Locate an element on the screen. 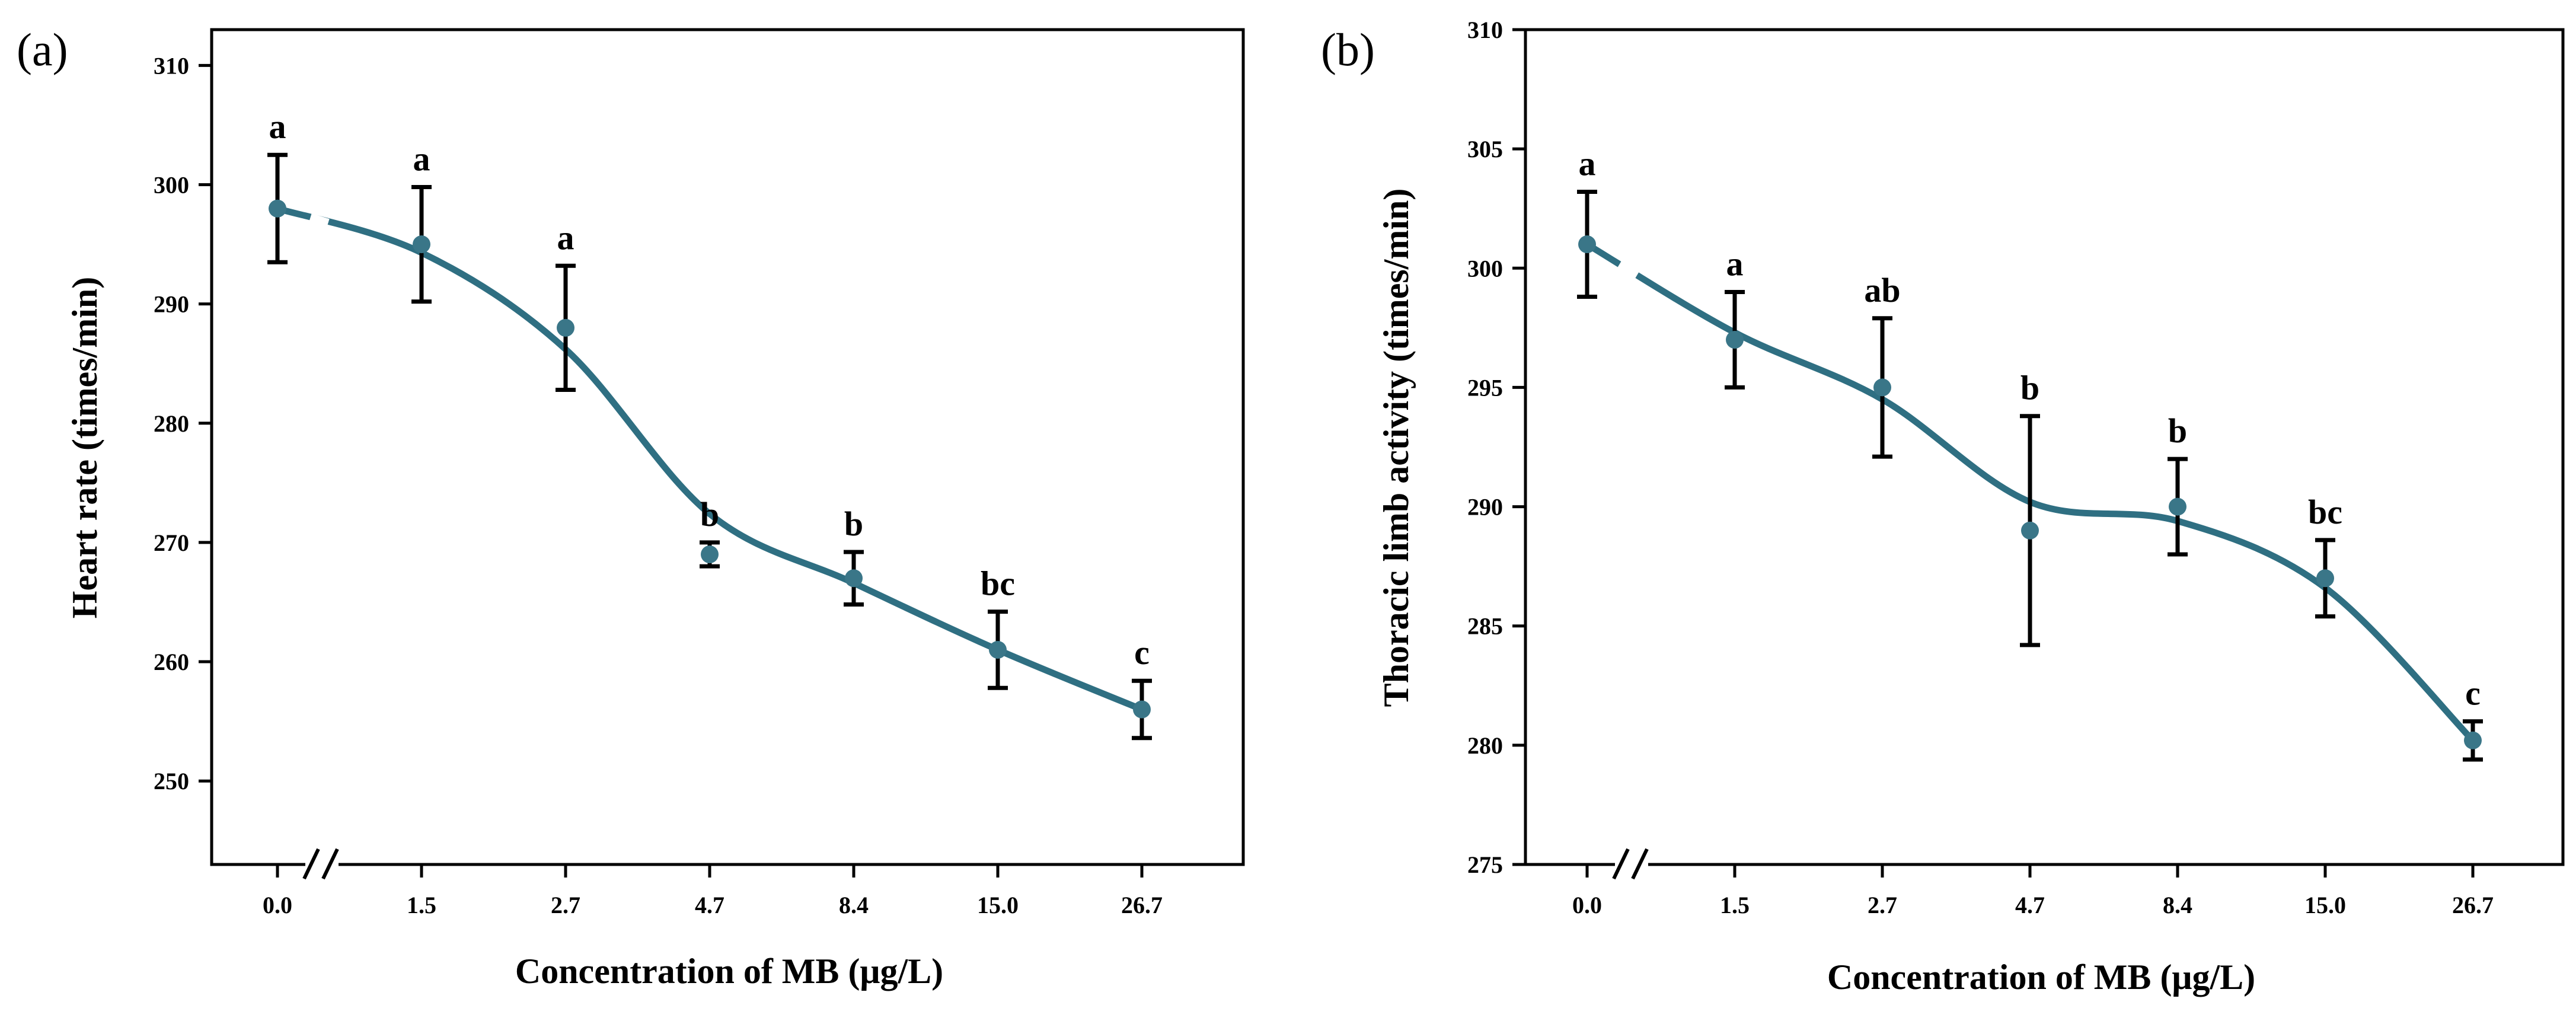 The image size is (2576, 1021). panel-b-x-tick-label: 4.7 is located at coordinates (2030, 905).